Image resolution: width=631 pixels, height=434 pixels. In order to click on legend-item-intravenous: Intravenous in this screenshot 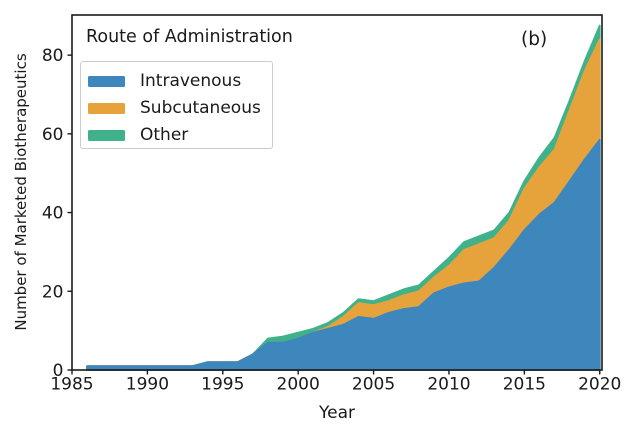, I will do `click(180, 81)`.